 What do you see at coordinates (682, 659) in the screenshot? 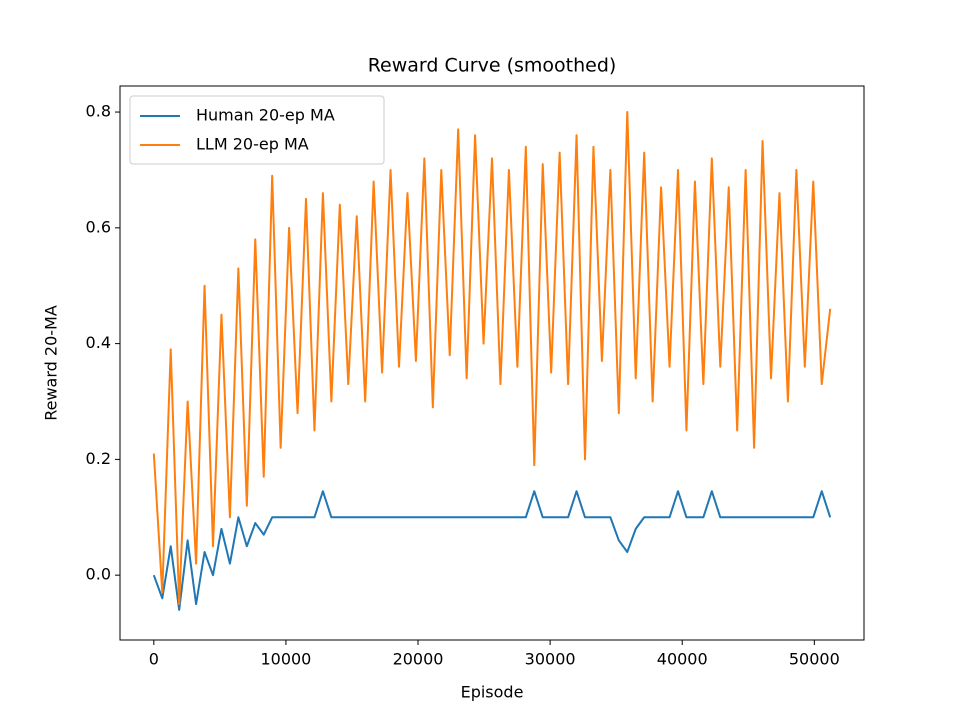
I see `x-tick-label: 40000` at bounding box center [682, 659].